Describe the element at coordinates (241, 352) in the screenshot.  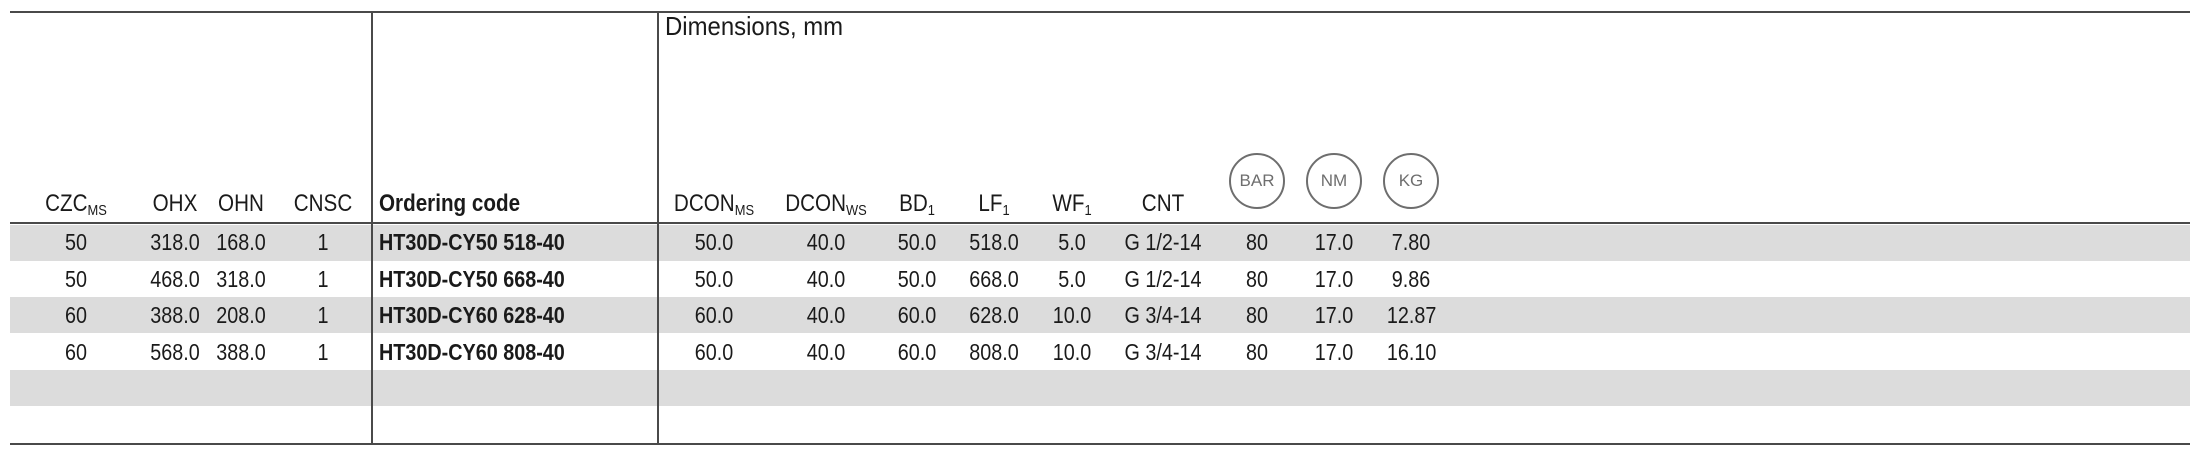
I see `cell-ohn: 388.0` at that location.